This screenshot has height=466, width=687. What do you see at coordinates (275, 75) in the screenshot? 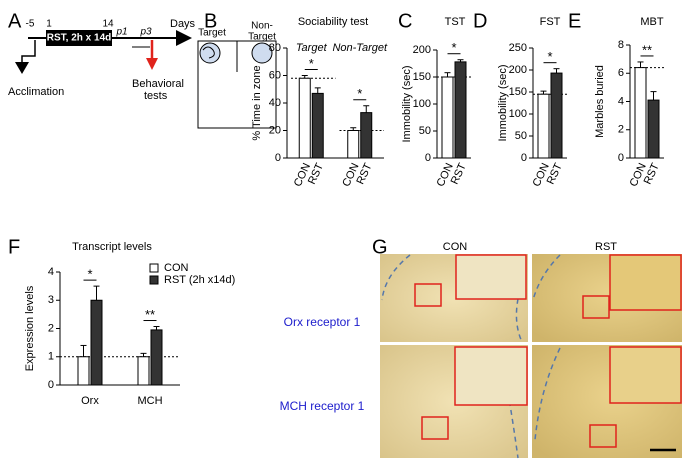
I see `y-tick-label: 60` at bounding box center [275, 75].